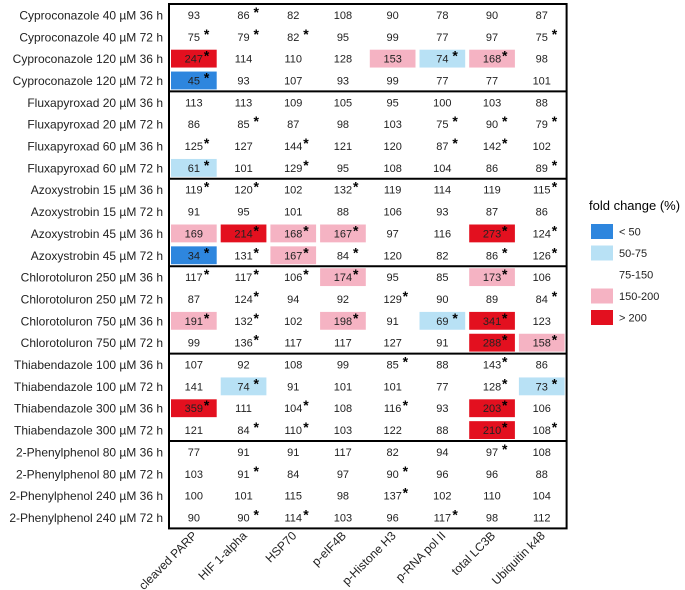 The image size is (685, 590). I want to click on cell-value: 109, so click(293, 103).